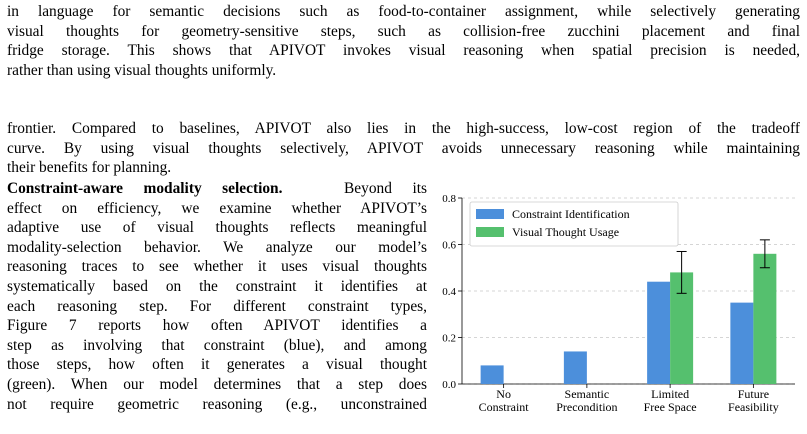 The width and height of the screenshot is (807, 434). I want to click on x-tick-label: Precondition, so click(586, 407).